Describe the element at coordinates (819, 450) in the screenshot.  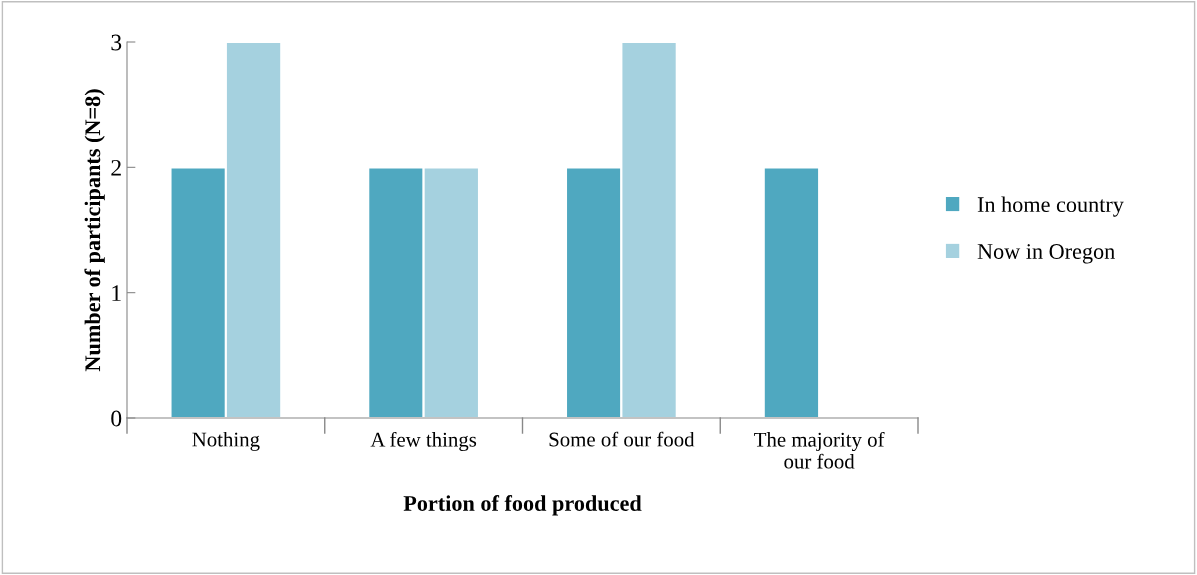
I see `x-tick-label: The majority of our food` at that location.